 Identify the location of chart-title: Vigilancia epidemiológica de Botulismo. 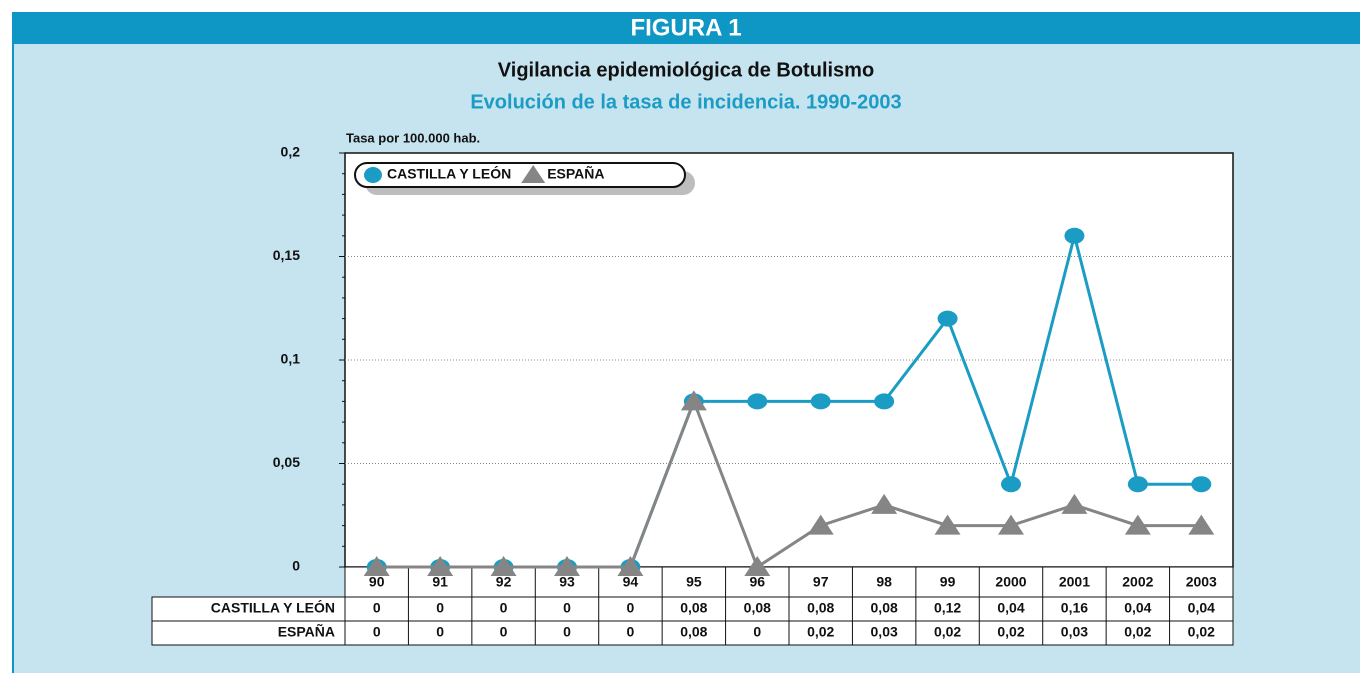
(686, 70).